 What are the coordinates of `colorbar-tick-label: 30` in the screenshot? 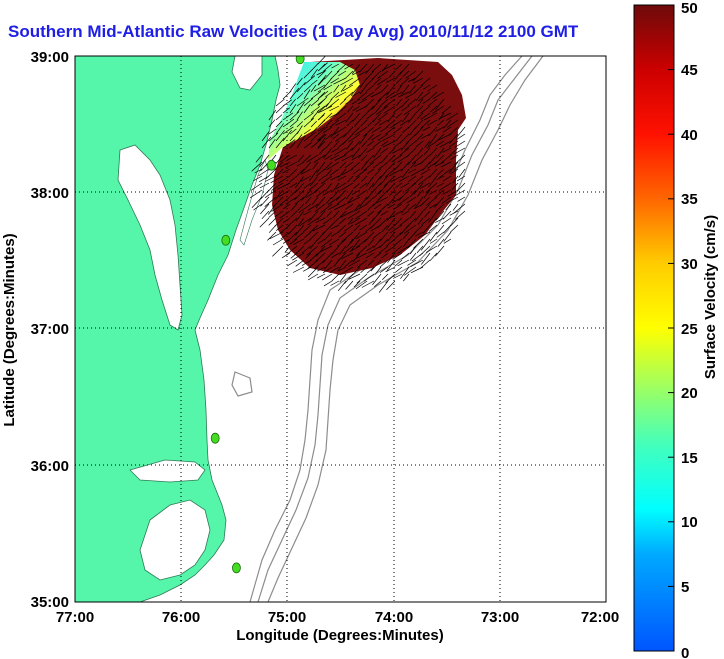 It's located at (689, 264).